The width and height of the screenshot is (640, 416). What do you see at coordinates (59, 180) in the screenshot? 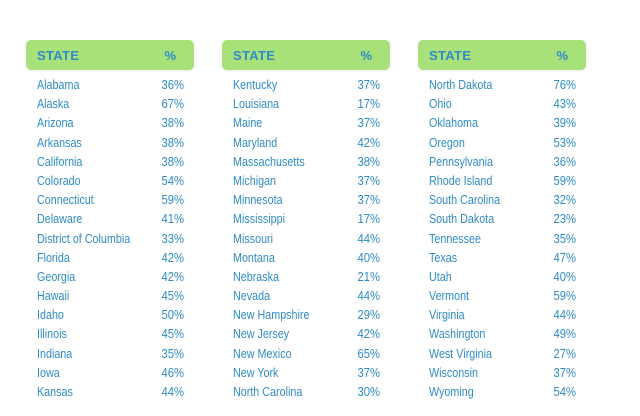
I see `state-name: Colorado` at bounding box center [59, 180].